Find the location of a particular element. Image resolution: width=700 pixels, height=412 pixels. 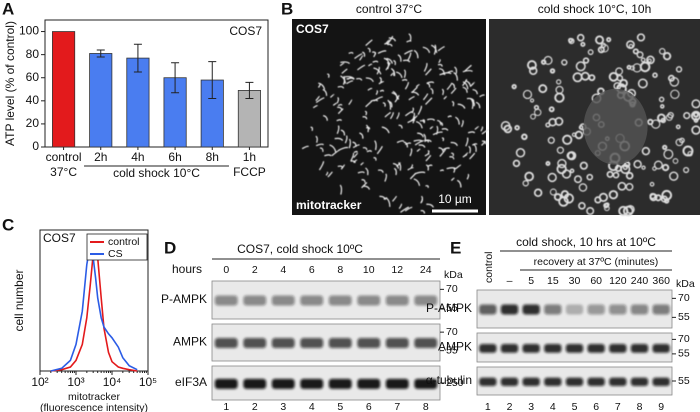

x-tick-label: 6h is located at coordinates (174, 157).